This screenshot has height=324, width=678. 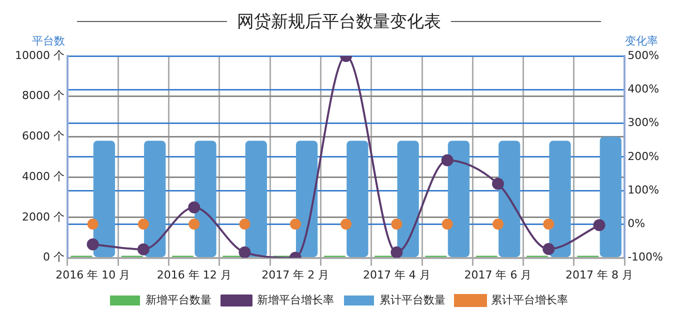 I want to click on y2-tick-label: 100%, so click(x=644, y=189).